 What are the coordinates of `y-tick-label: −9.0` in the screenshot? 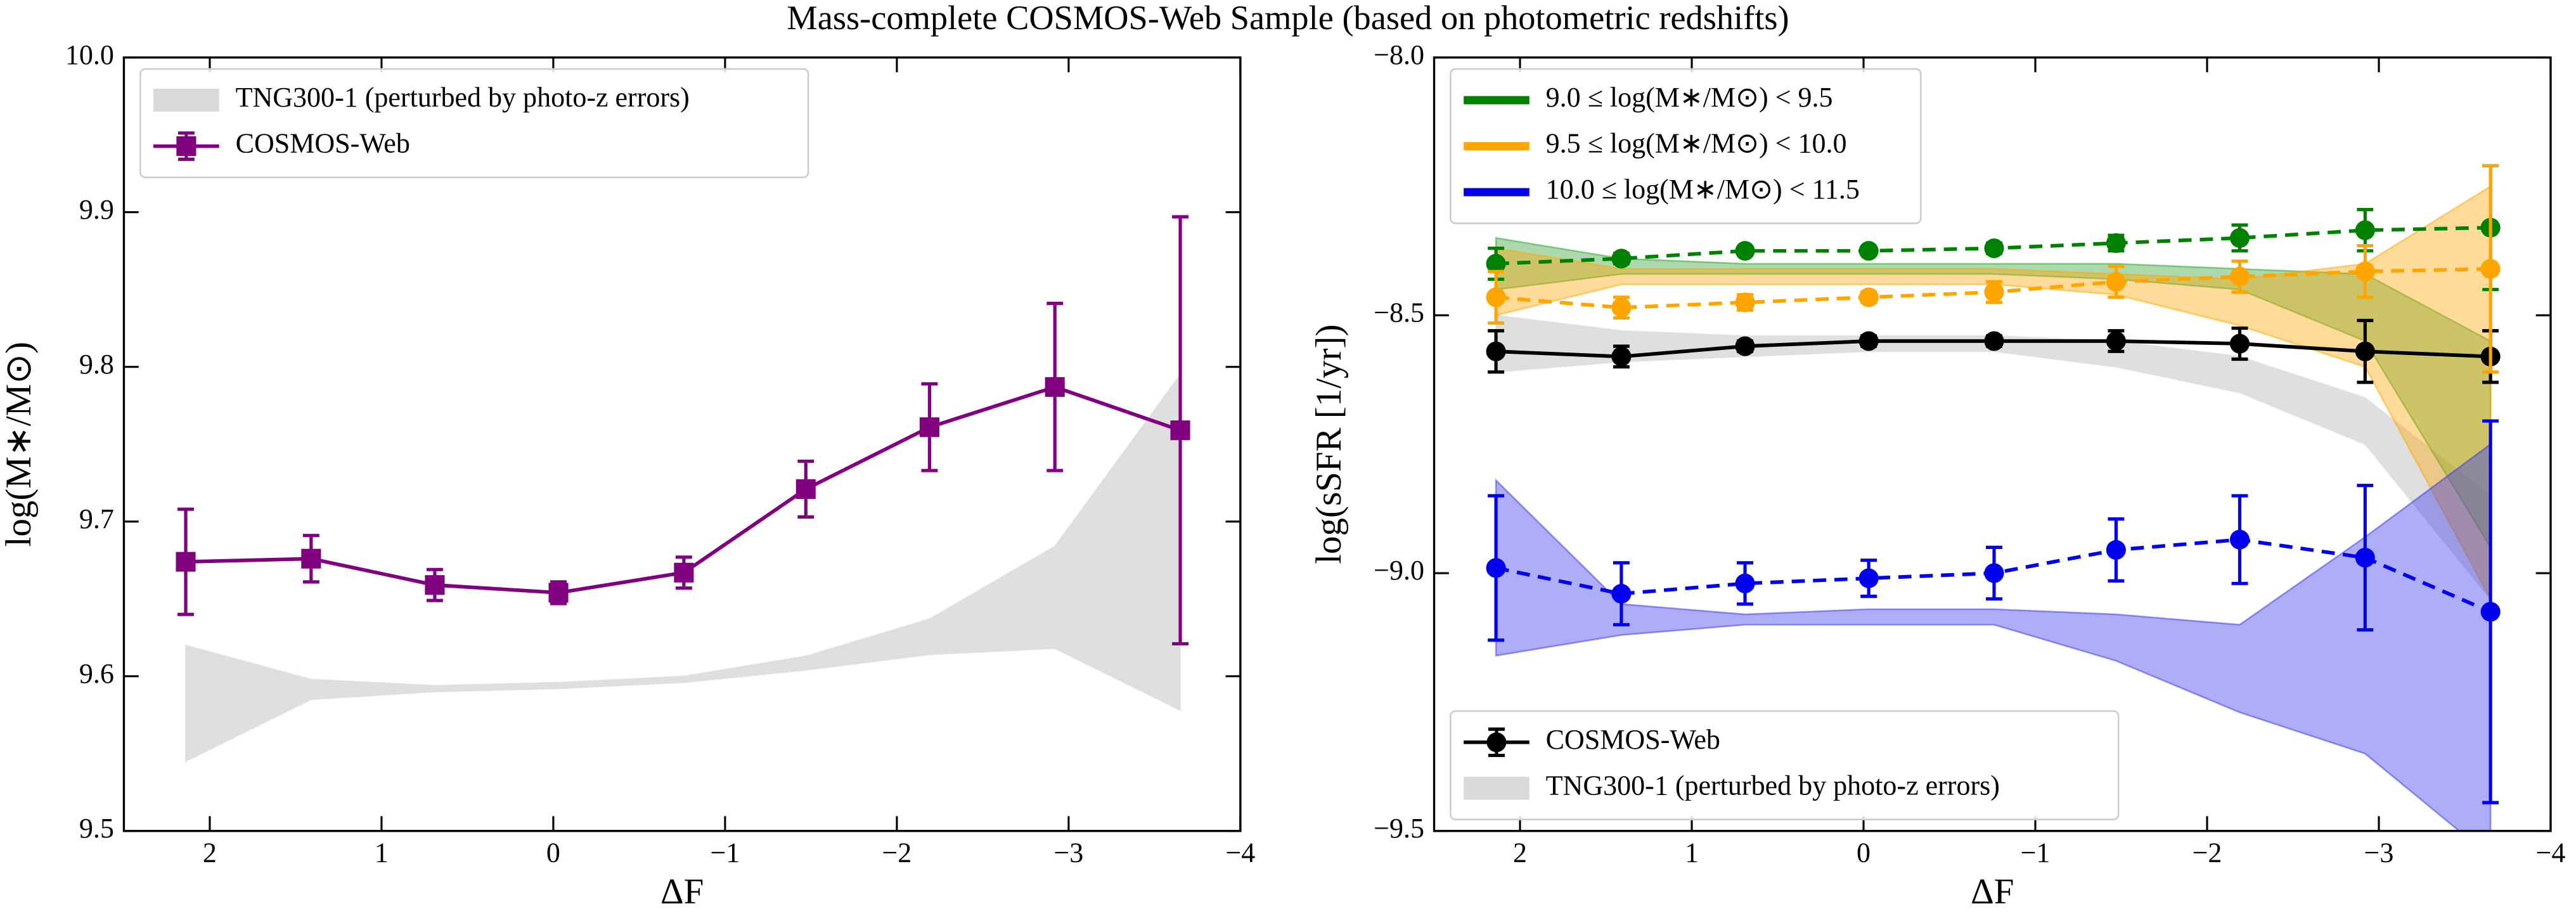 It's located at (1399, 570).